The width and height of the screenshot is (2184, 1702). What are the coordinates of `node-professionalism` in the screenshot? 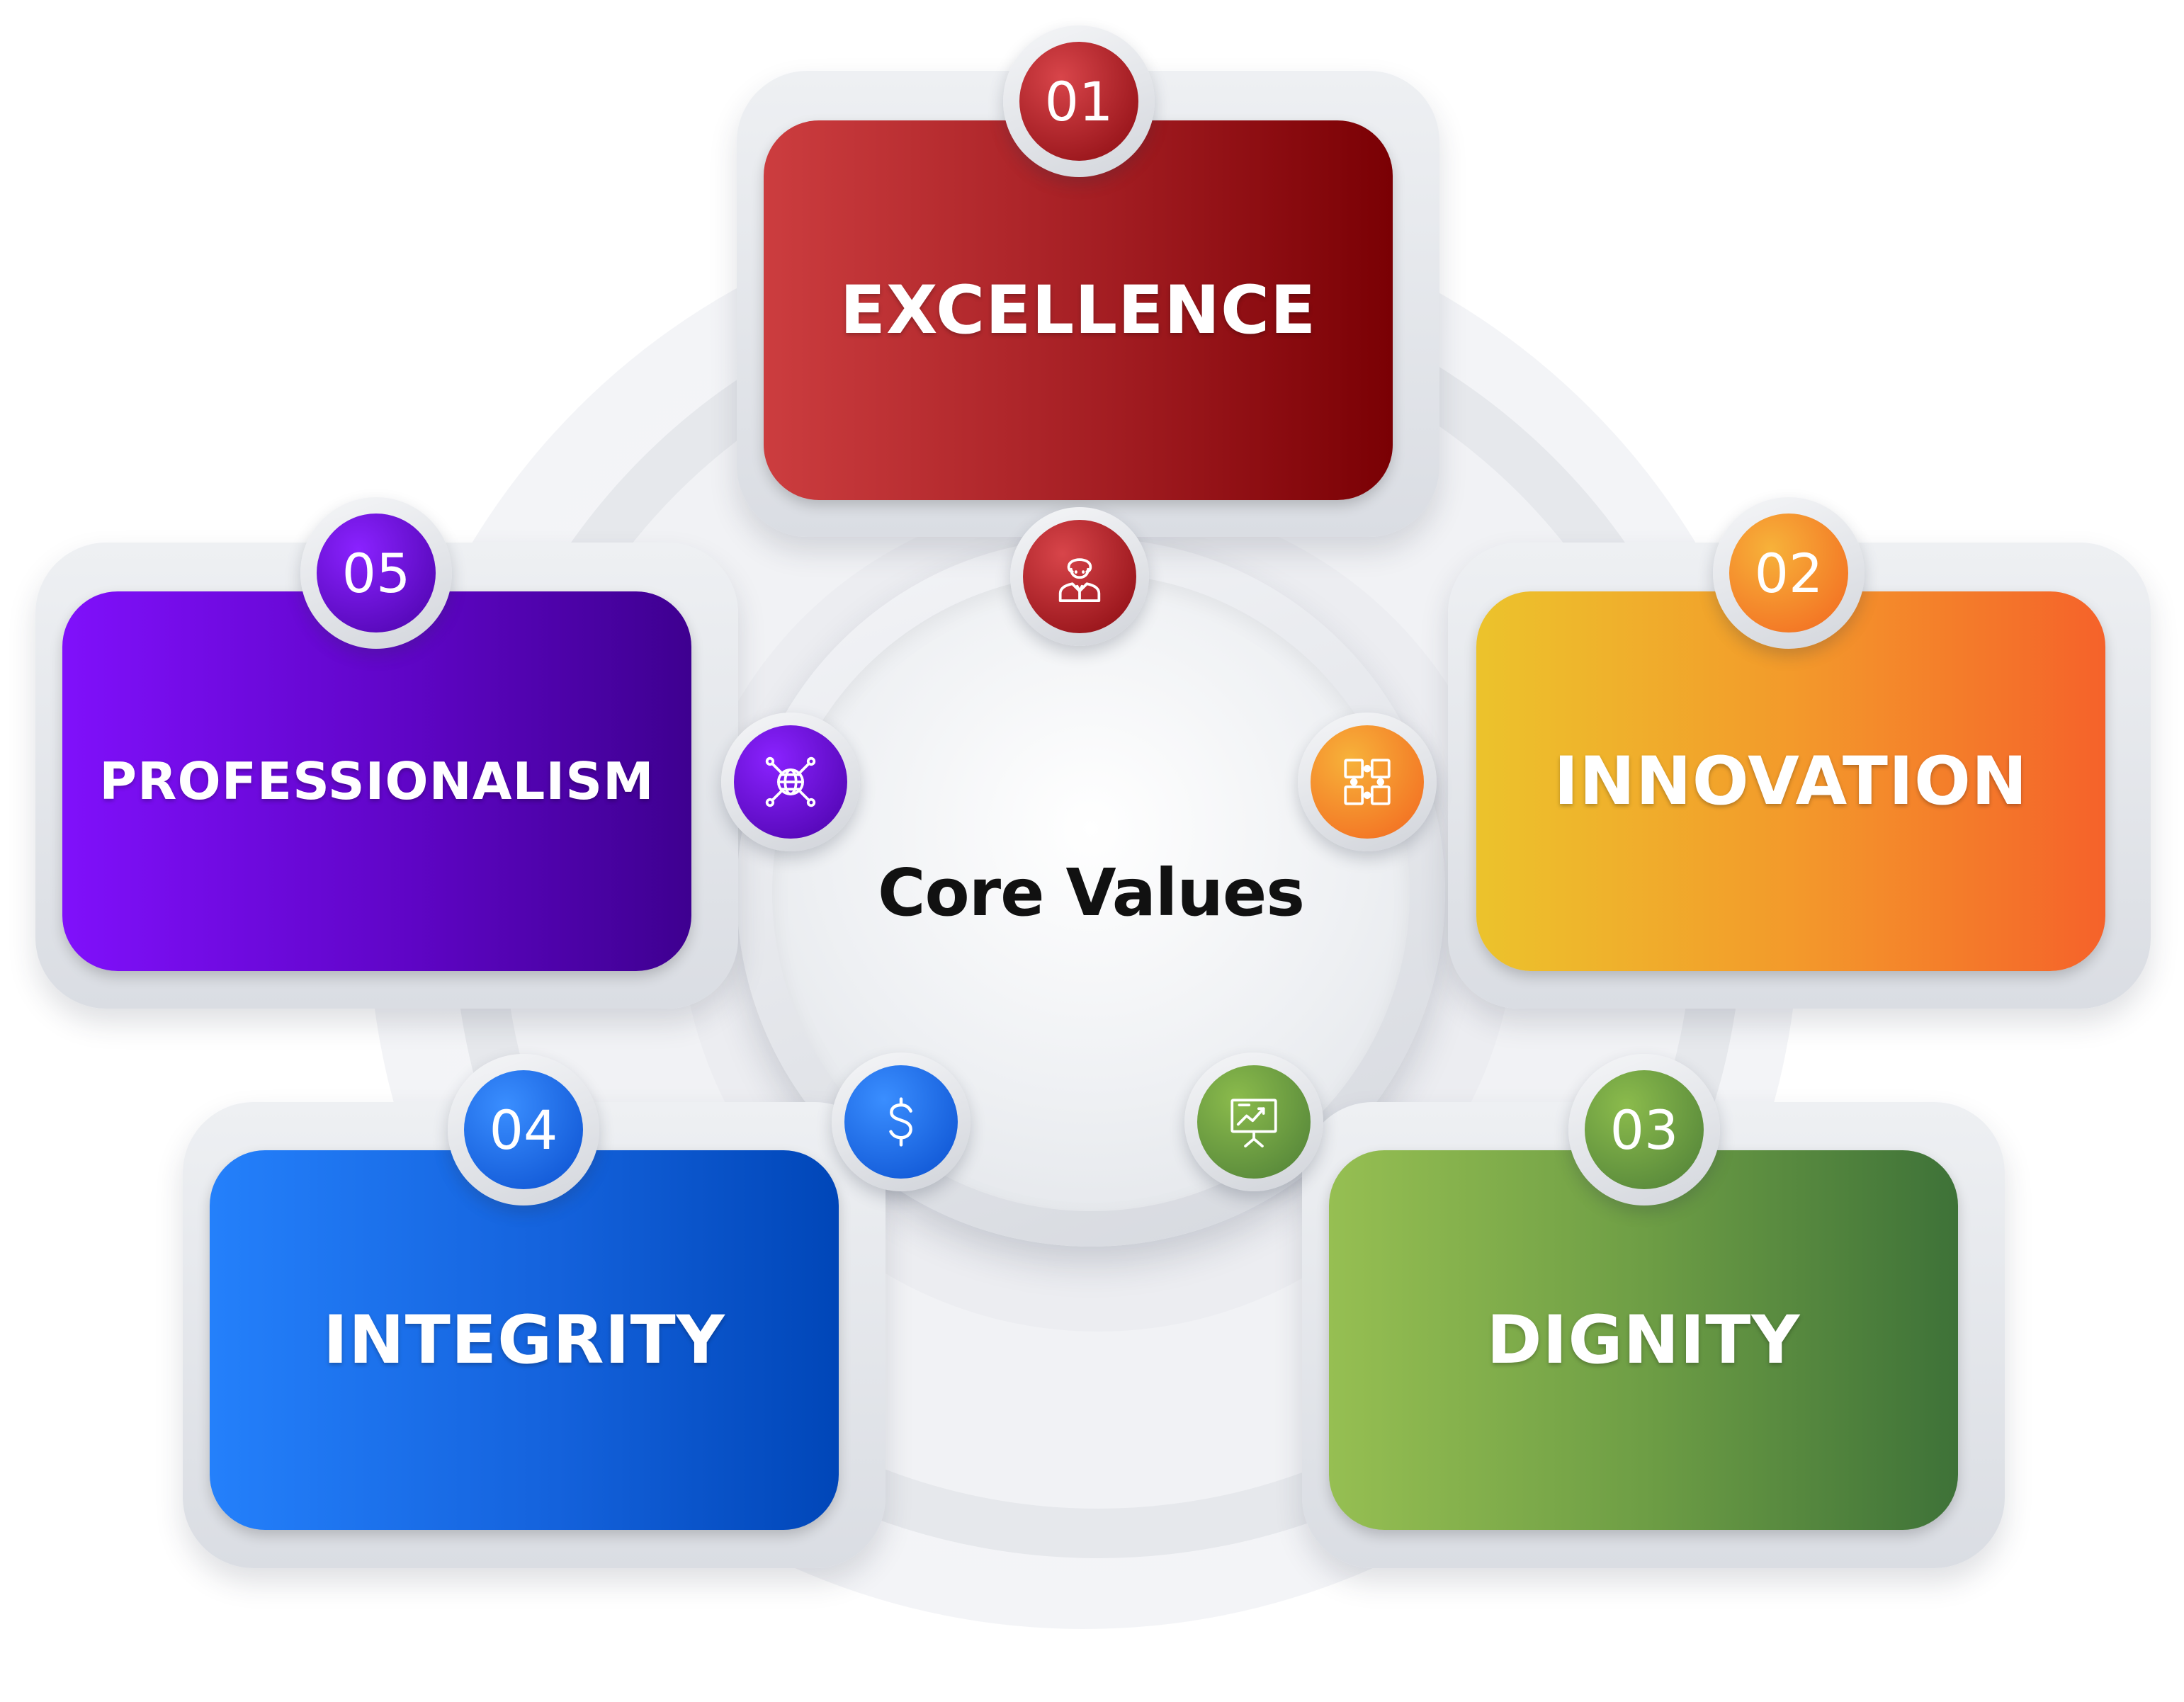 It's located at (791, 782).